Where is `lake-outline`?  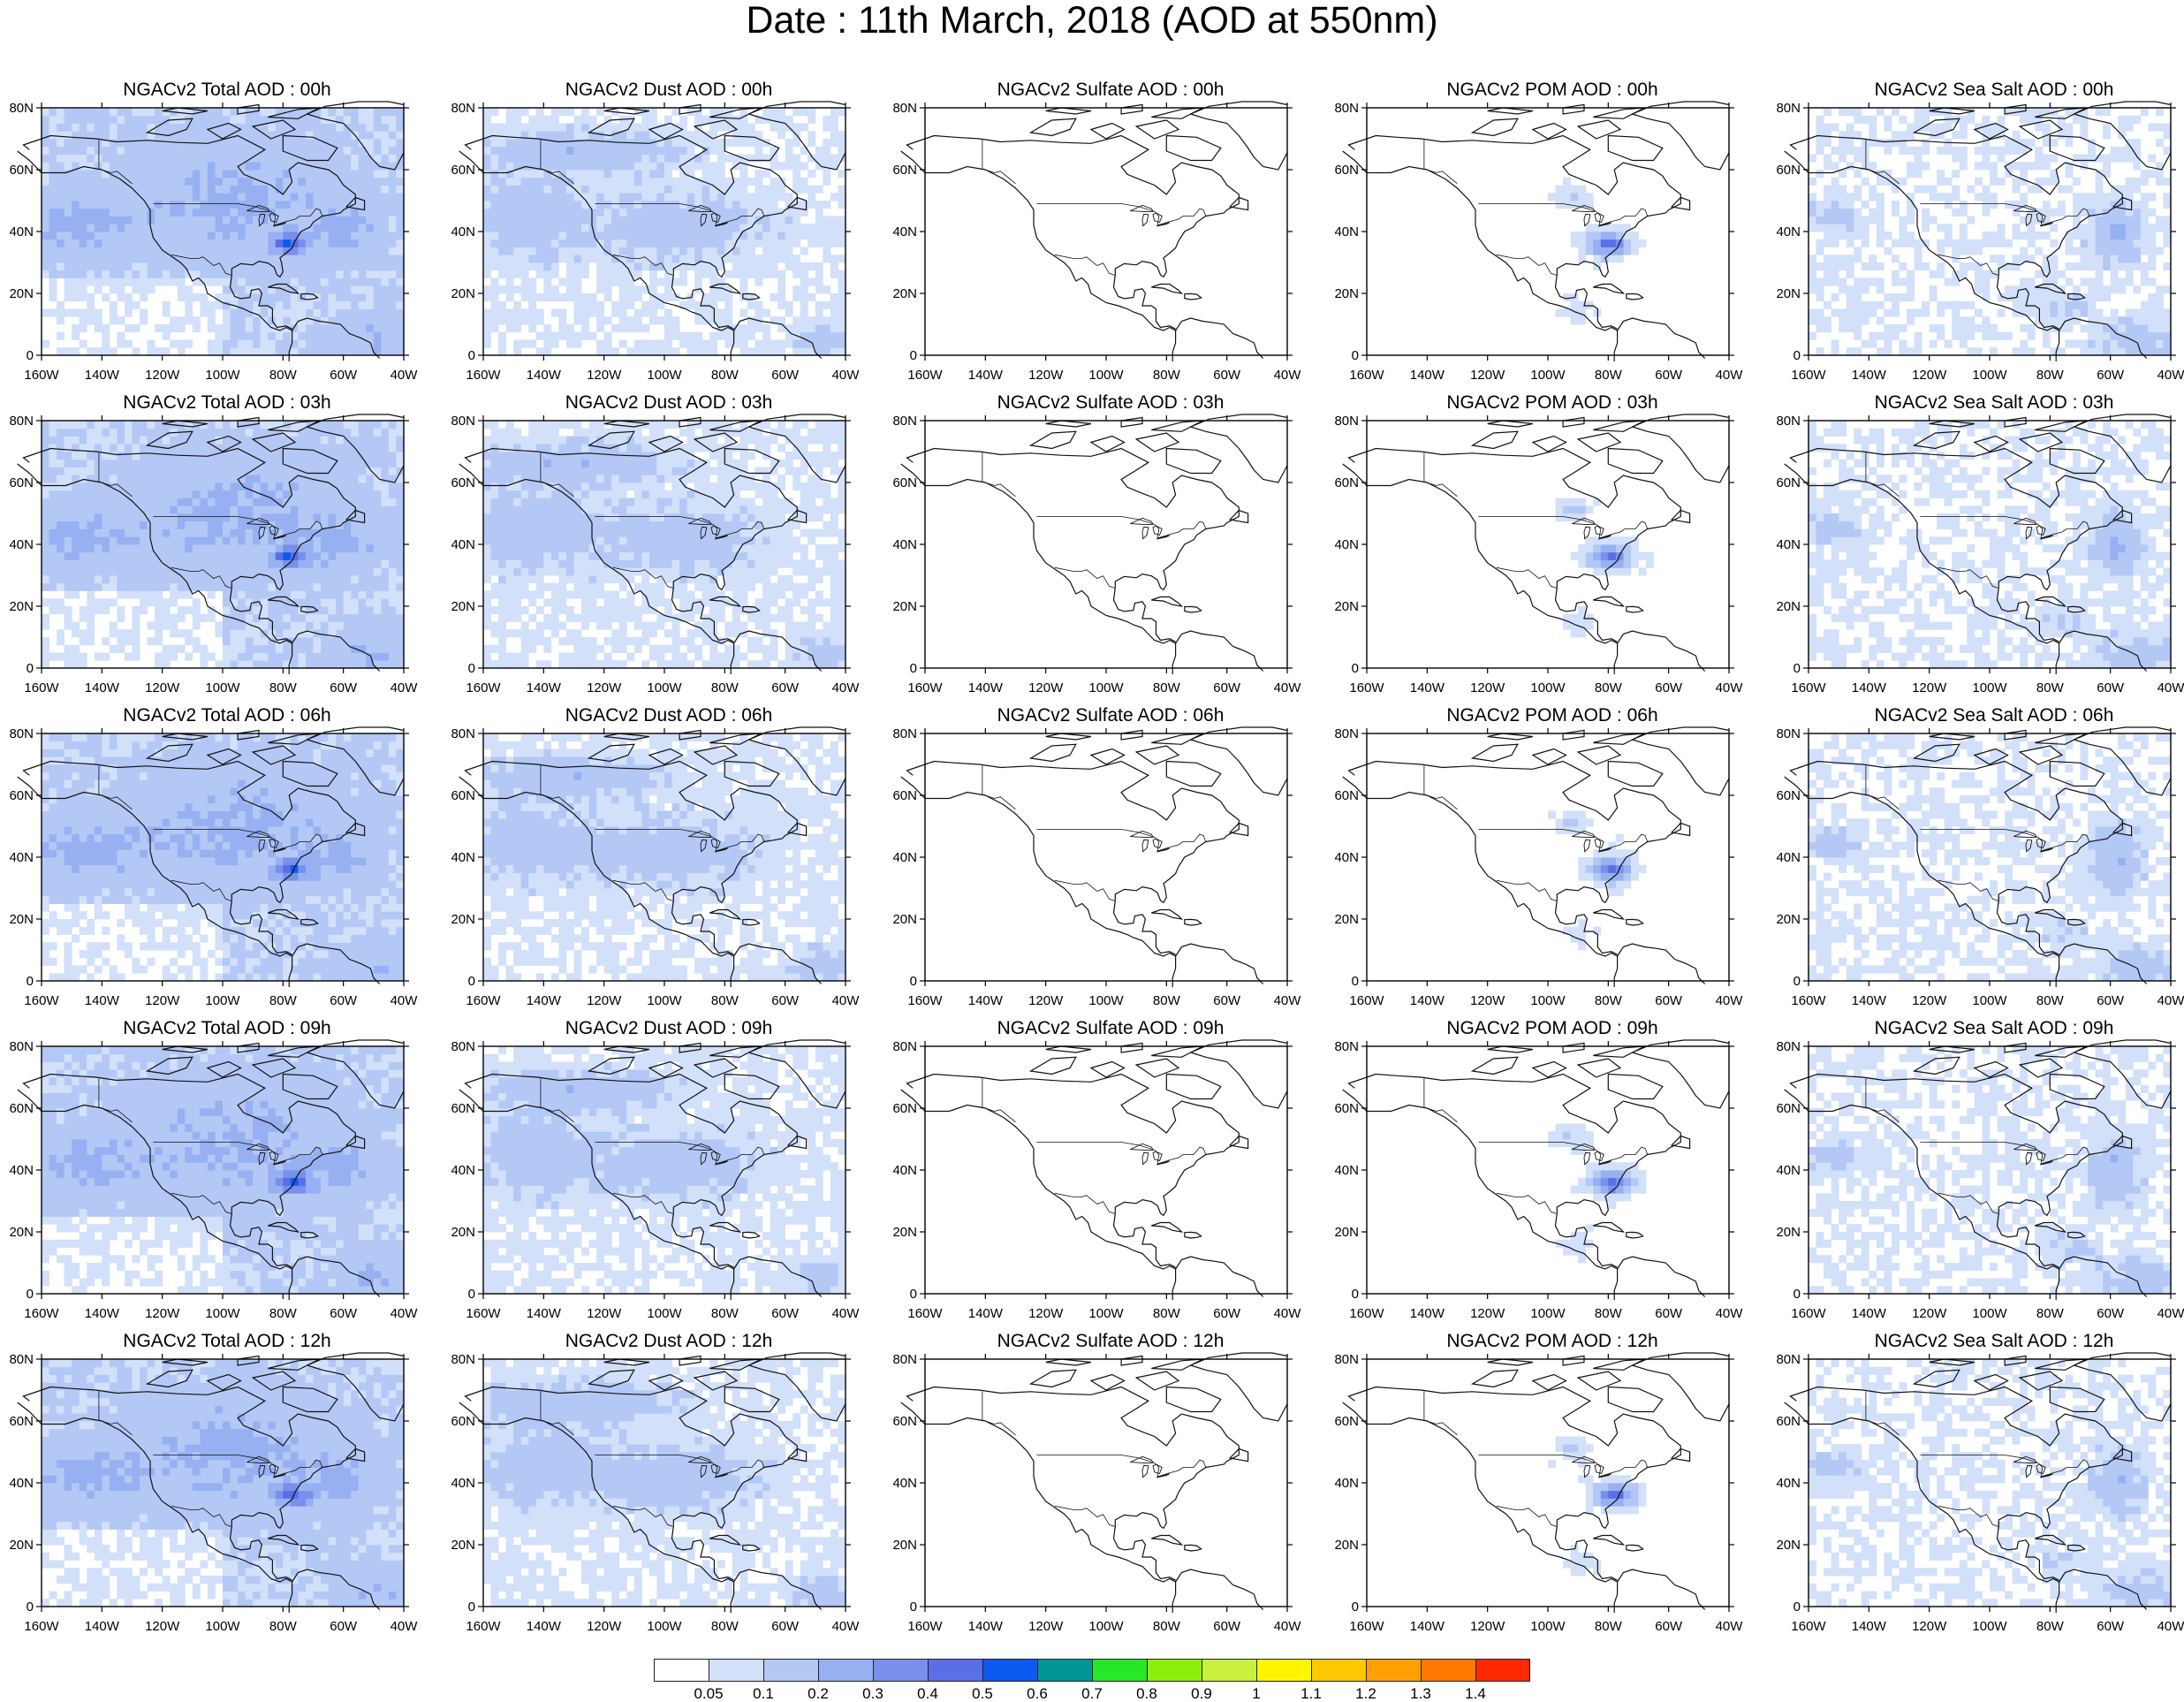
lake-outline is located at coordinates (715, 218).